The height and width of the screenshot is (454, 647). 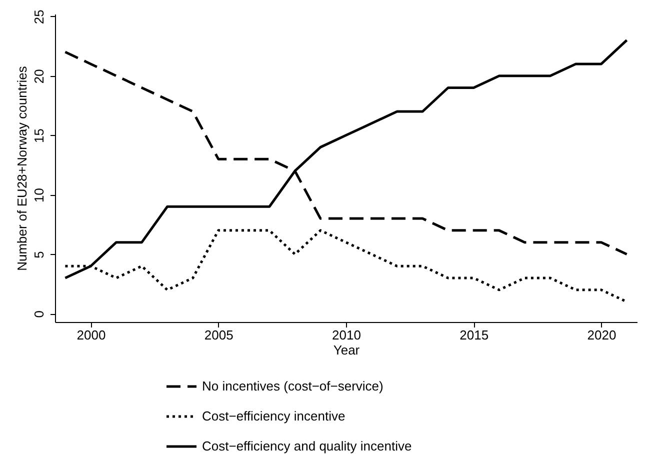 What do you see at coordinates (346, 350) in the screenshot?
I see `x-axis-title: Year` at bounding box center [346, 350].